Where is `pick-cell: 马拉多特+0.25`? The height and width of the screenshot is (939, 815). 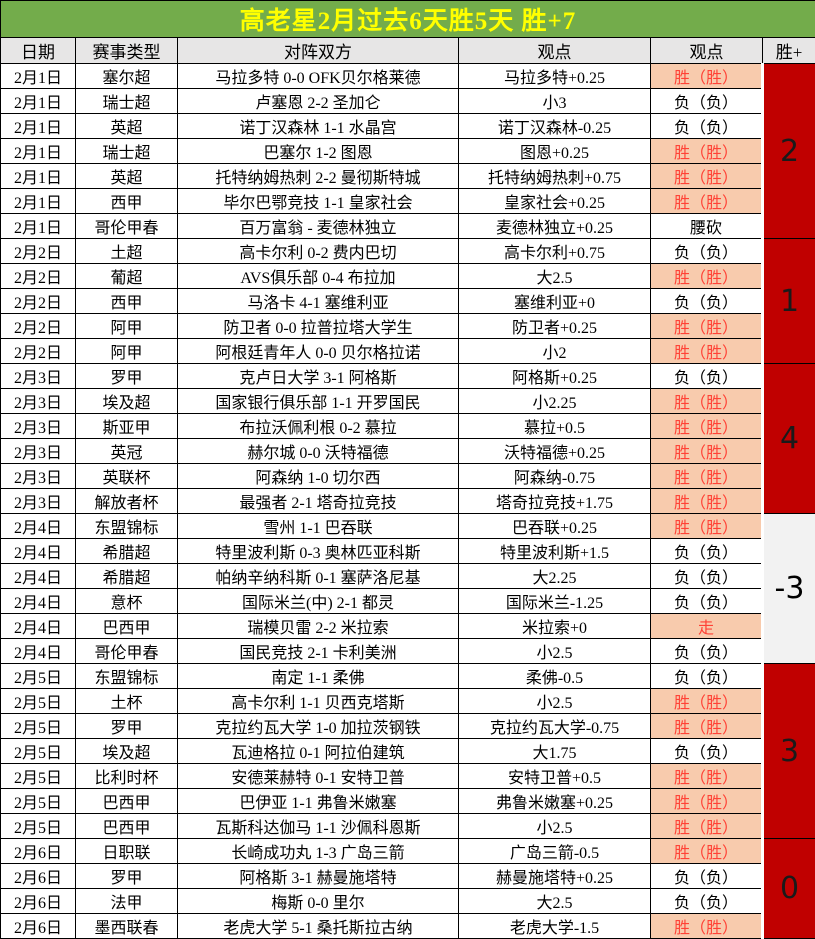 pick-cell: 马拉多特+0.25 is located at coordinates (555, 76).